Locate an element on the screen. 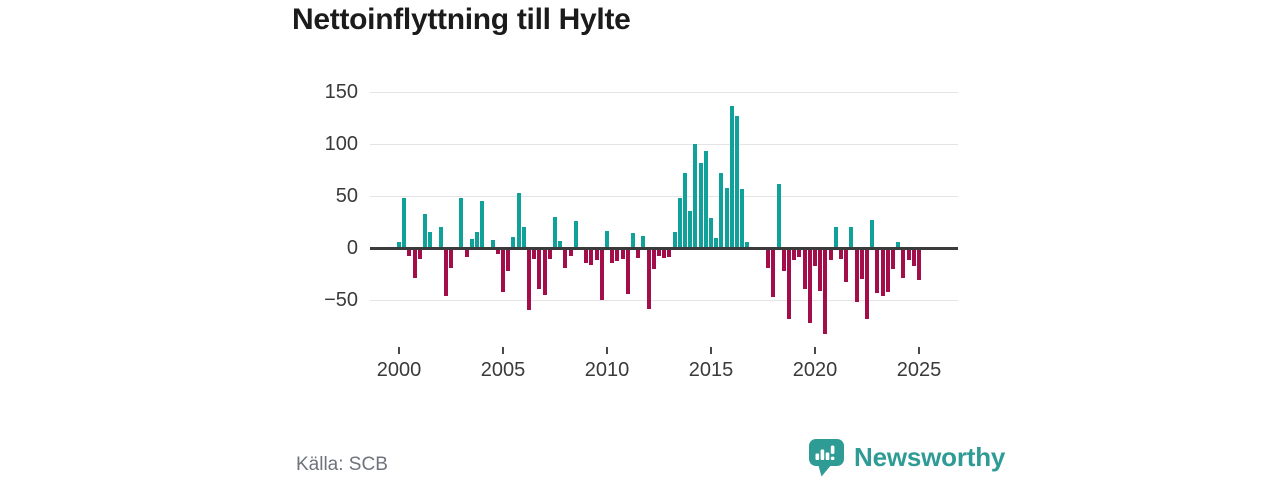 This screenshot has height=480, width=1280. y-tick-label: −50 is located at coordinates (341, 300).